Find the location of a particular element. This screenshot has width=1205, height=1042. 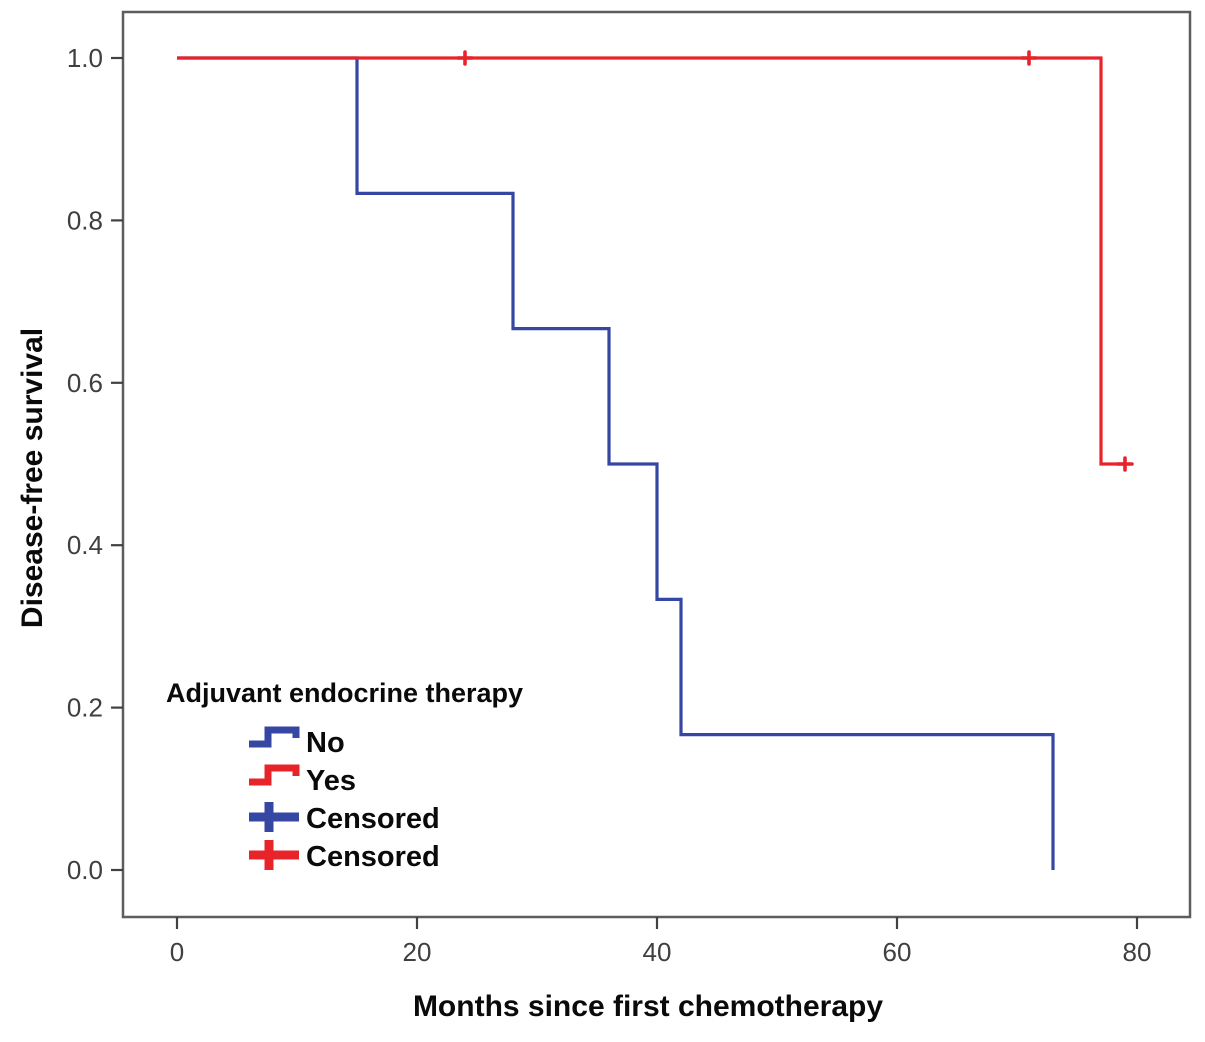

y-tick-label: 0.0 is located at coordinates (85, 870).